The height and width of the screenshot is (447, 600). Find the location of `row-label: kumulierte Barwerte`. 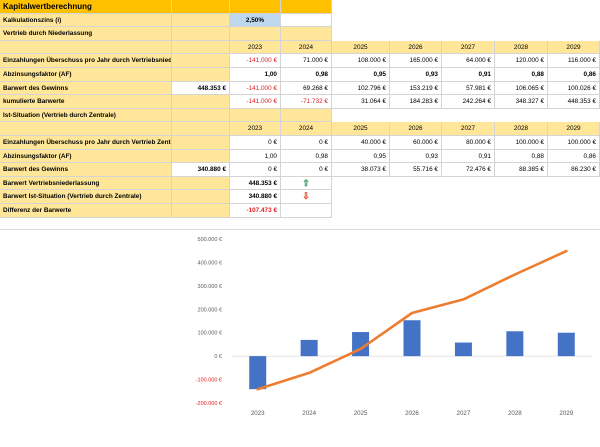

row-label: kumulierte Barwerte is located at coordinates (86, 102).